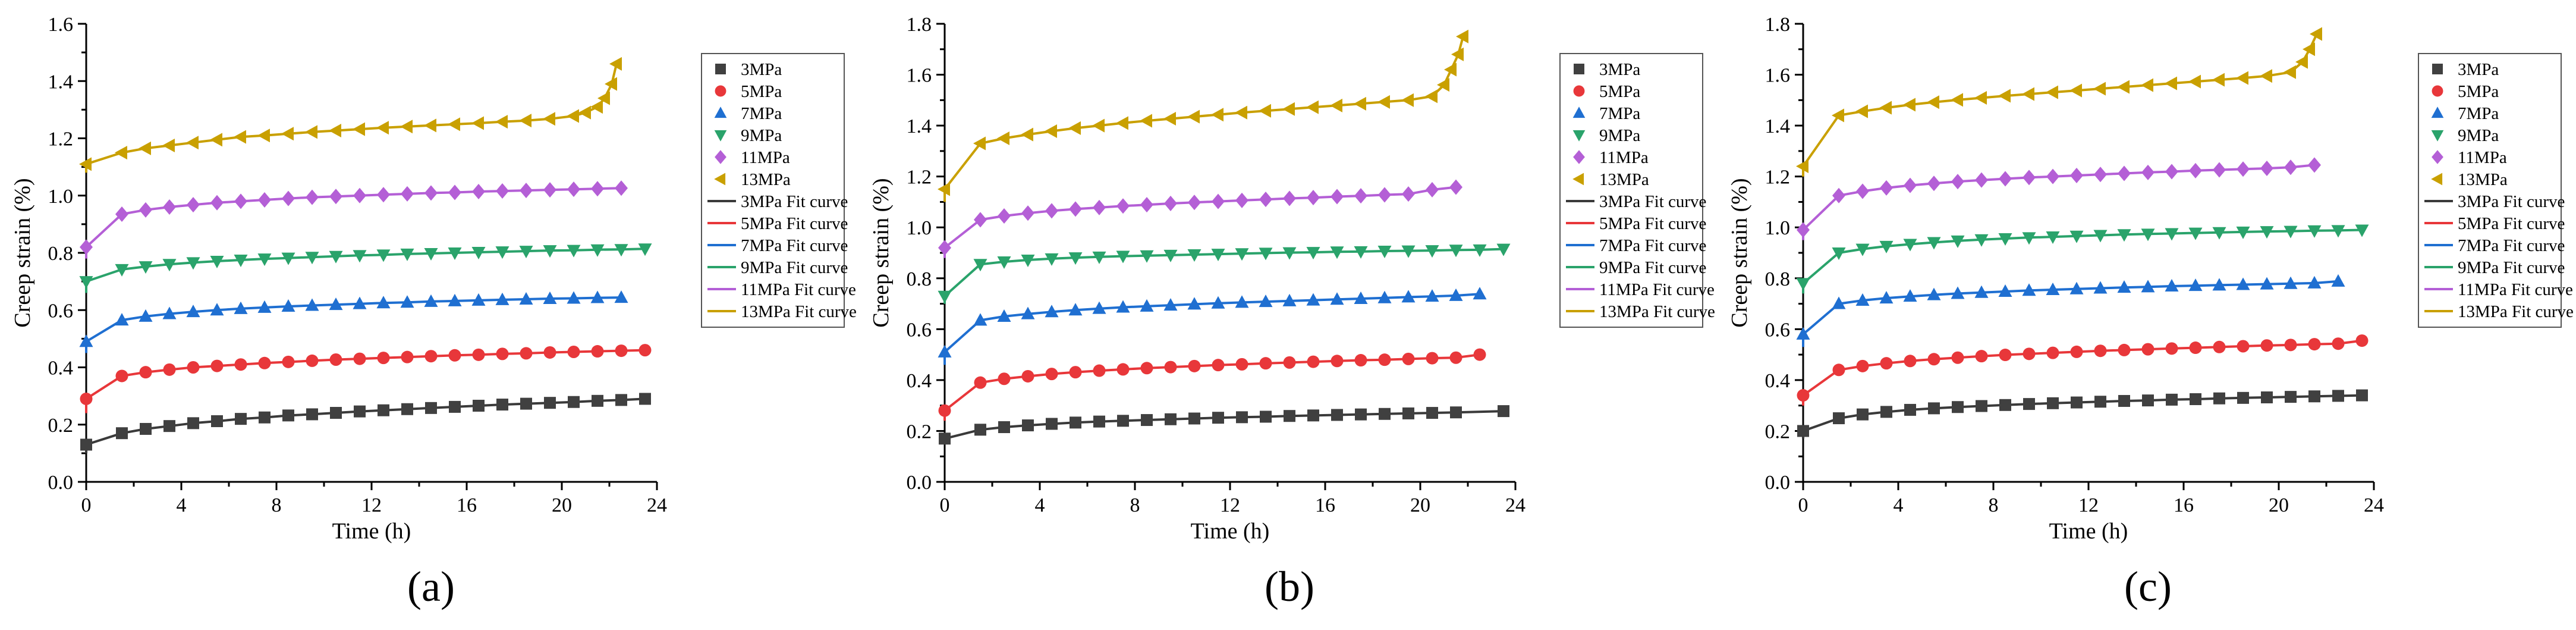 Image resolution: width=2576 pixels, height=630 pixels. What do you see at coordinates (61, 254) in the screenshot?
I see `y-tick-label: 0.8` at bounding box center [61, 254].